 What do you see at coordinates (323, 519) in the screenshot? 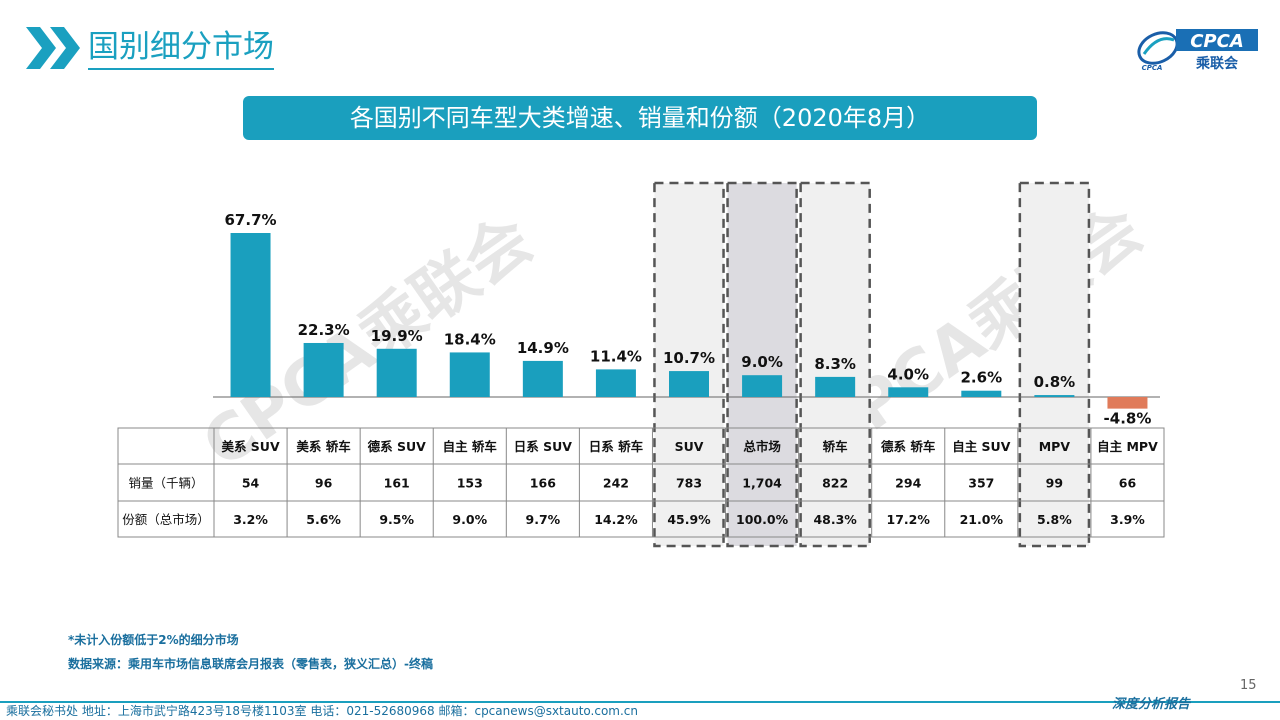
I see `table-cell-1-1: 5.6%` at bounding box center [323, 519].